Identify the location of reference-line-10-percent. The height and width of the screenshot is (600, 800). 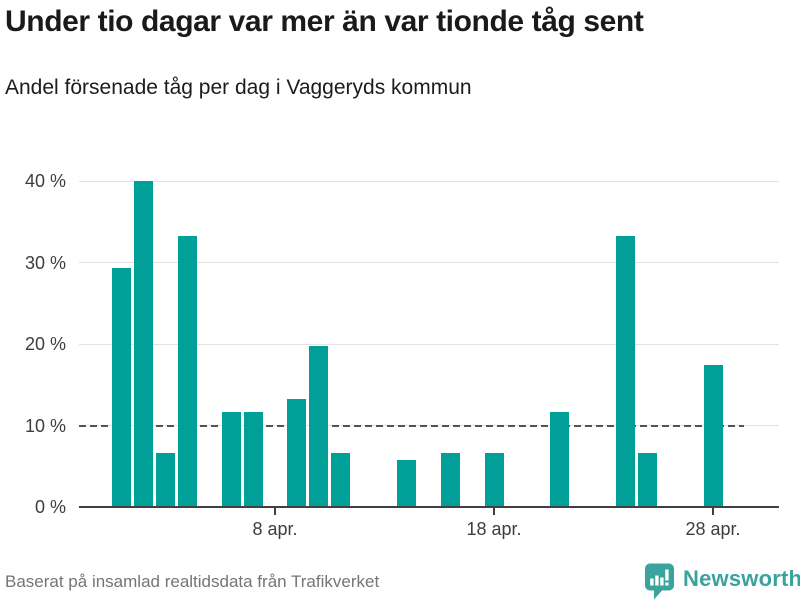
(411, 425).